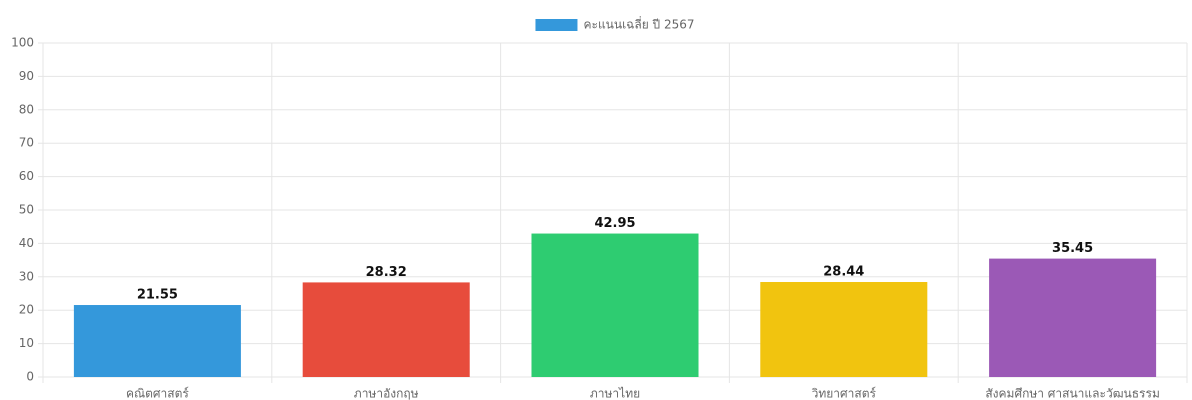 This screenshot has height=400, width=1192. What do you see at coordinates (30, 377) in the screenshot?
I see `y-tick-label: 0` at bounding box center [30, 377].